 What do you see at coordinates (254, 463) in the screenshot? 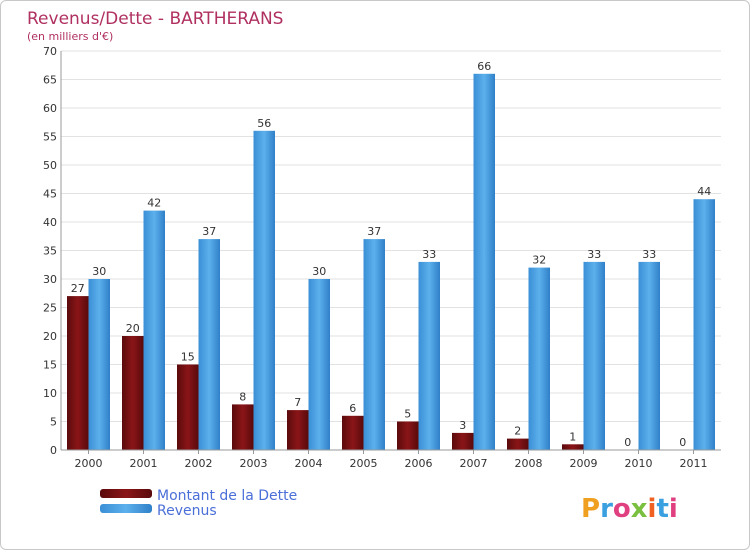
I see `x-tick-label: 2003` at bounding box center [254, 463].